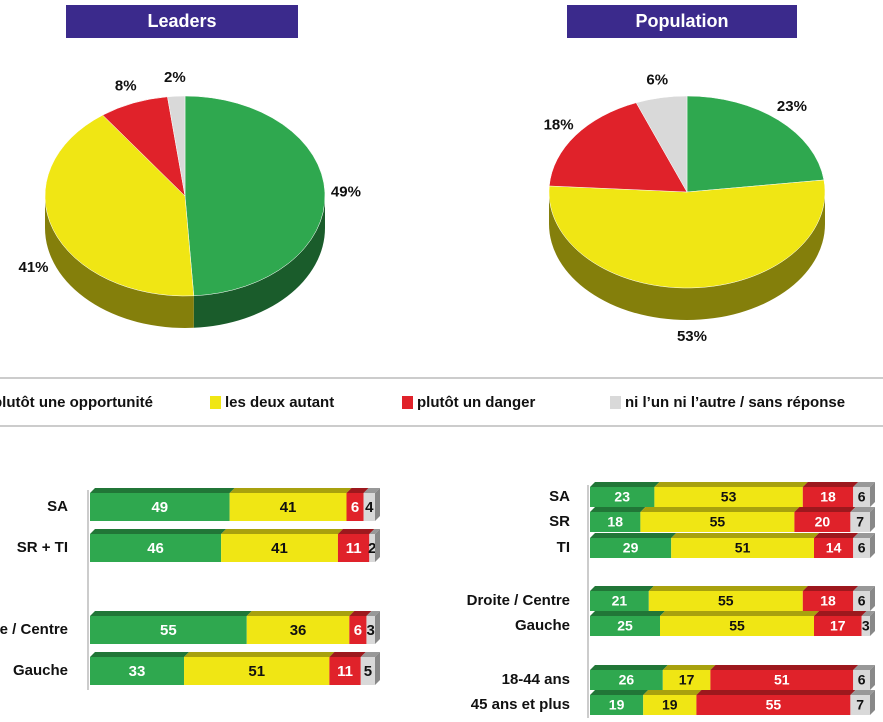 This screenshot has height=722, width=883. I want to click on bar-value: 29, so click(631, 548).